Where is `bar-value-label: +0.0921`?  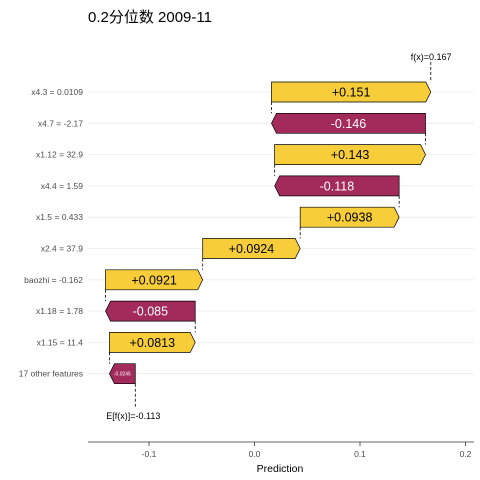
bar-value-label: +0.0921 is located at coordinates (154, 280).